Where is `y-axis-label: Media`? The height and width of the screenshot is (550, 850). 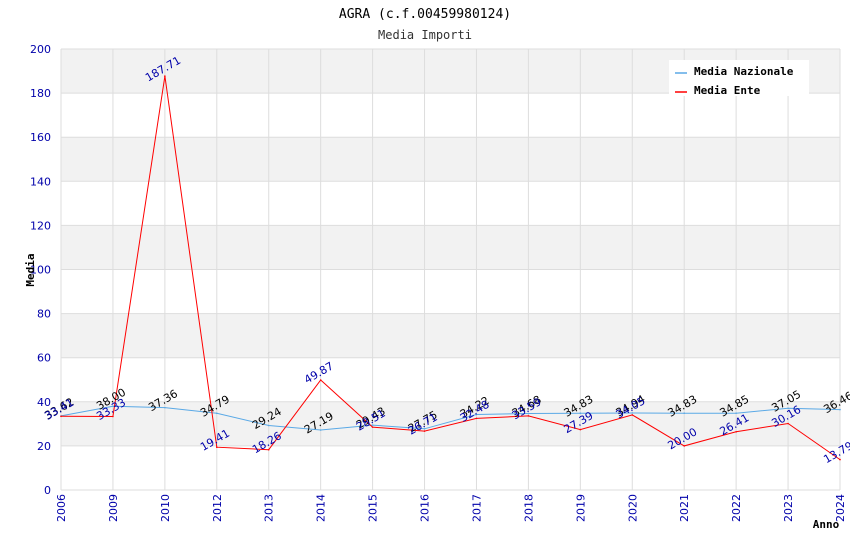
y-axis-label: Media is located at coordinates (30, 269).